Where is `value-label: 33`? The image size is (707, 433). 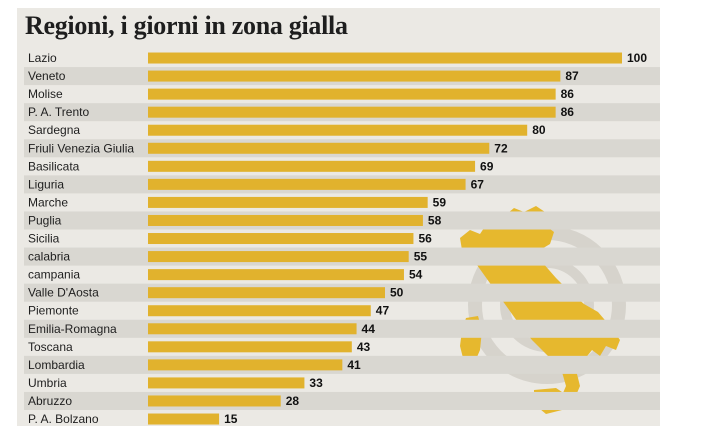 value-label: 33 is located at coordinates (316, 383).